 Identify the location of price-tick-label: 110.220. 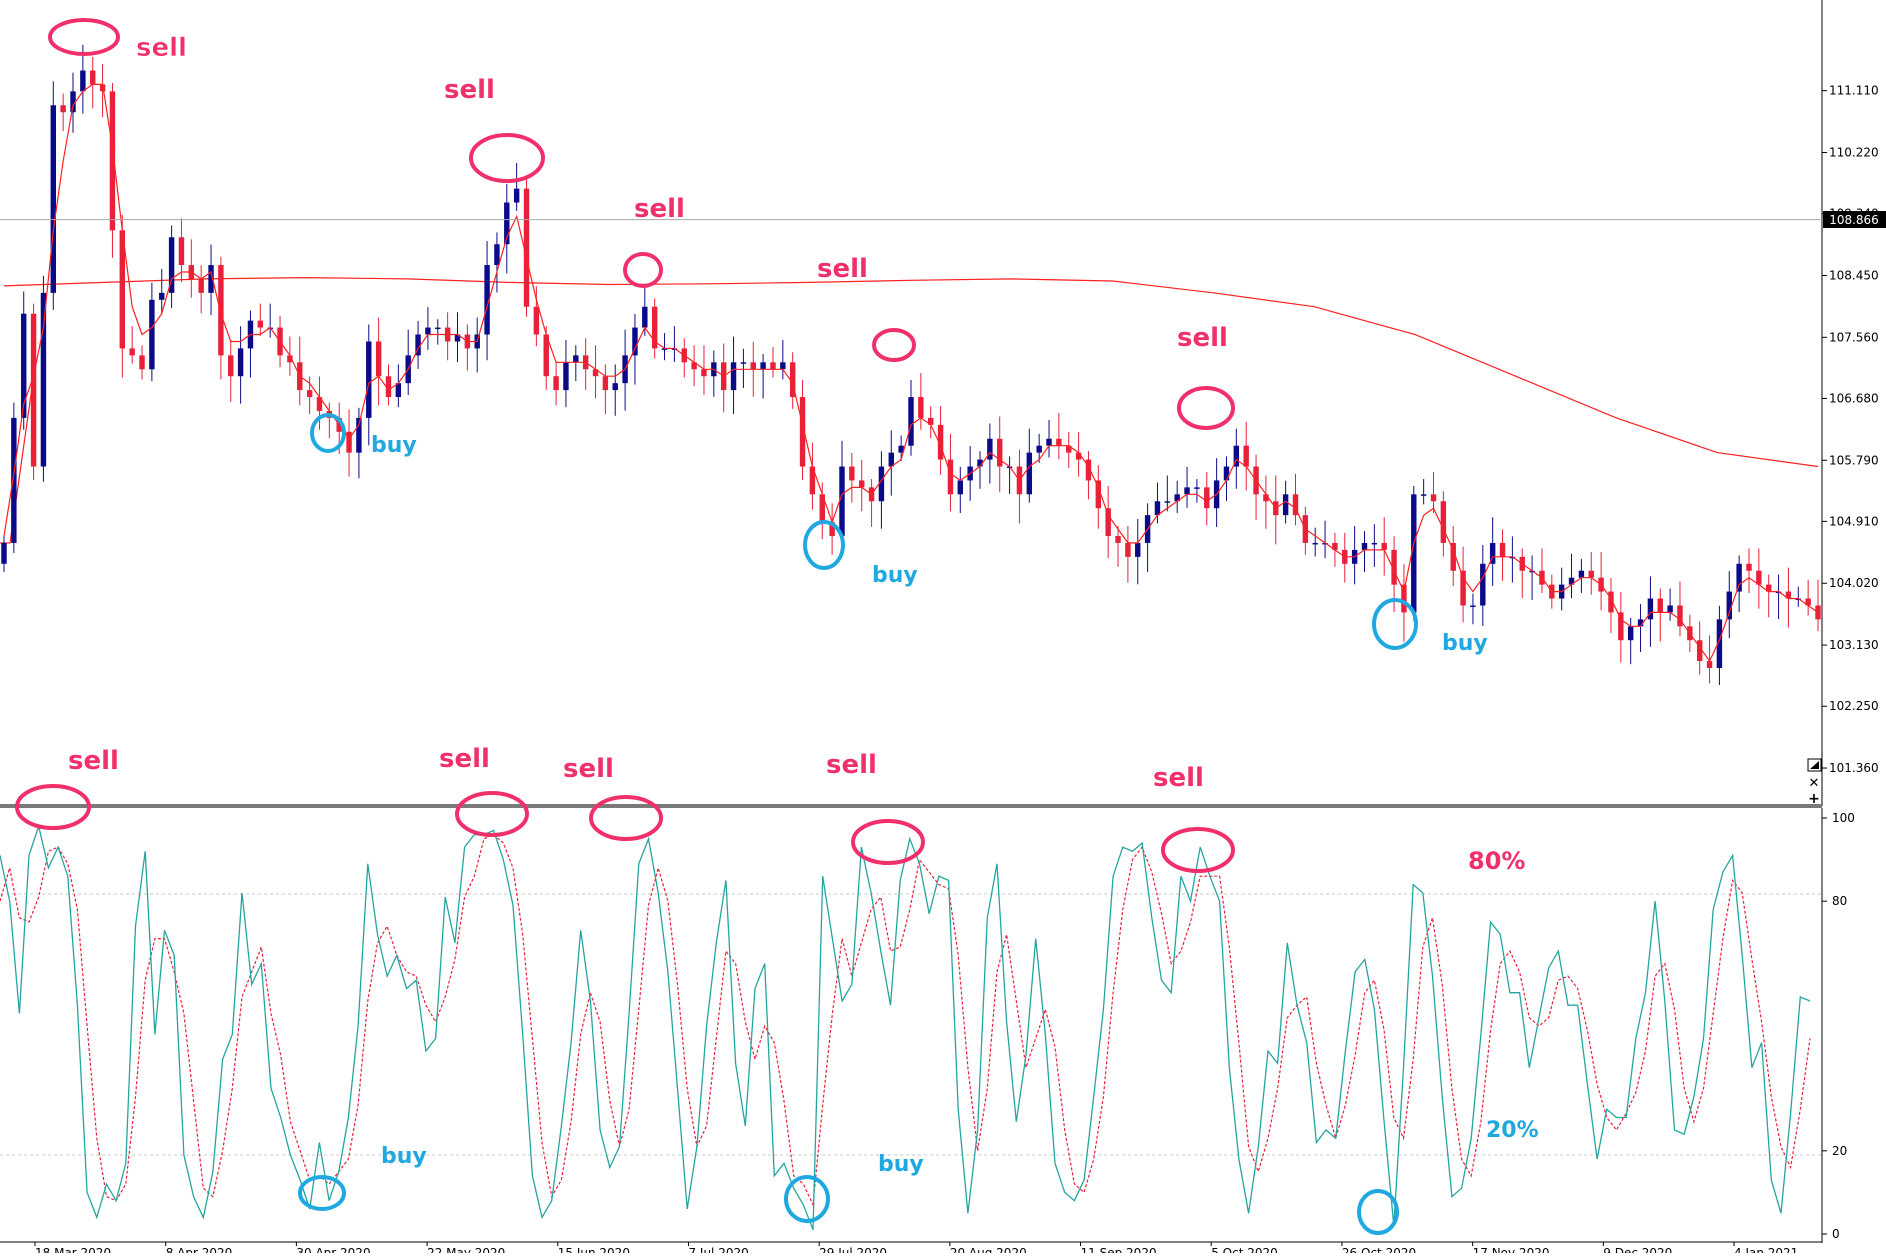
(1854, 153).